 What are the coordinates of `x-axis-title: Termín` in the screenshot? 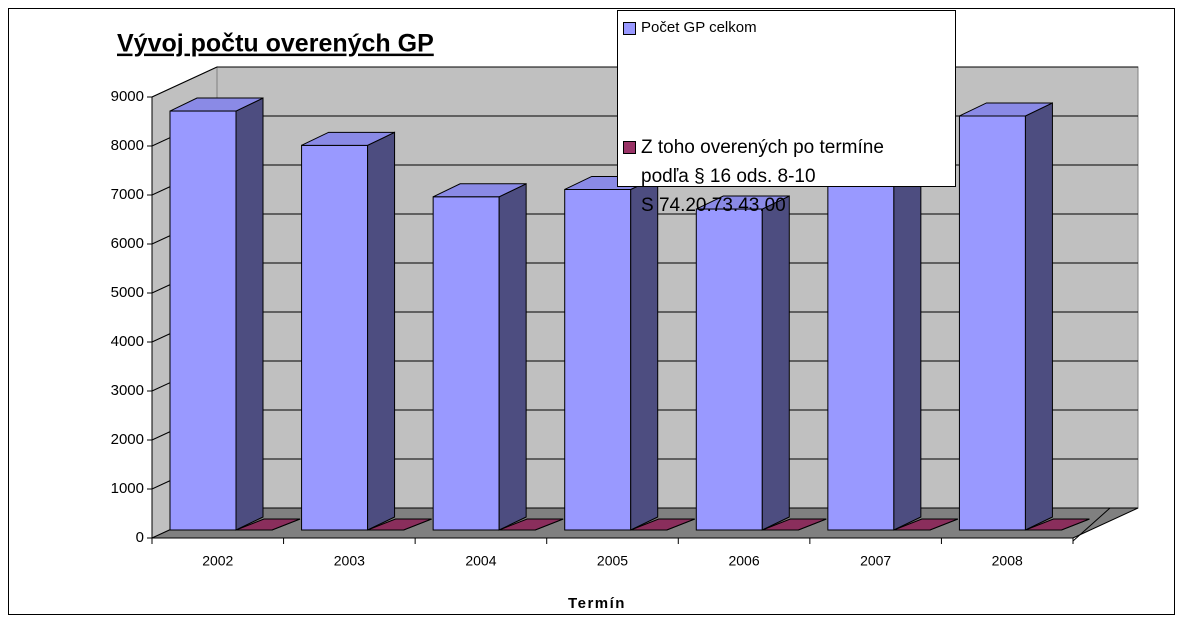 It's located at (597, 603).